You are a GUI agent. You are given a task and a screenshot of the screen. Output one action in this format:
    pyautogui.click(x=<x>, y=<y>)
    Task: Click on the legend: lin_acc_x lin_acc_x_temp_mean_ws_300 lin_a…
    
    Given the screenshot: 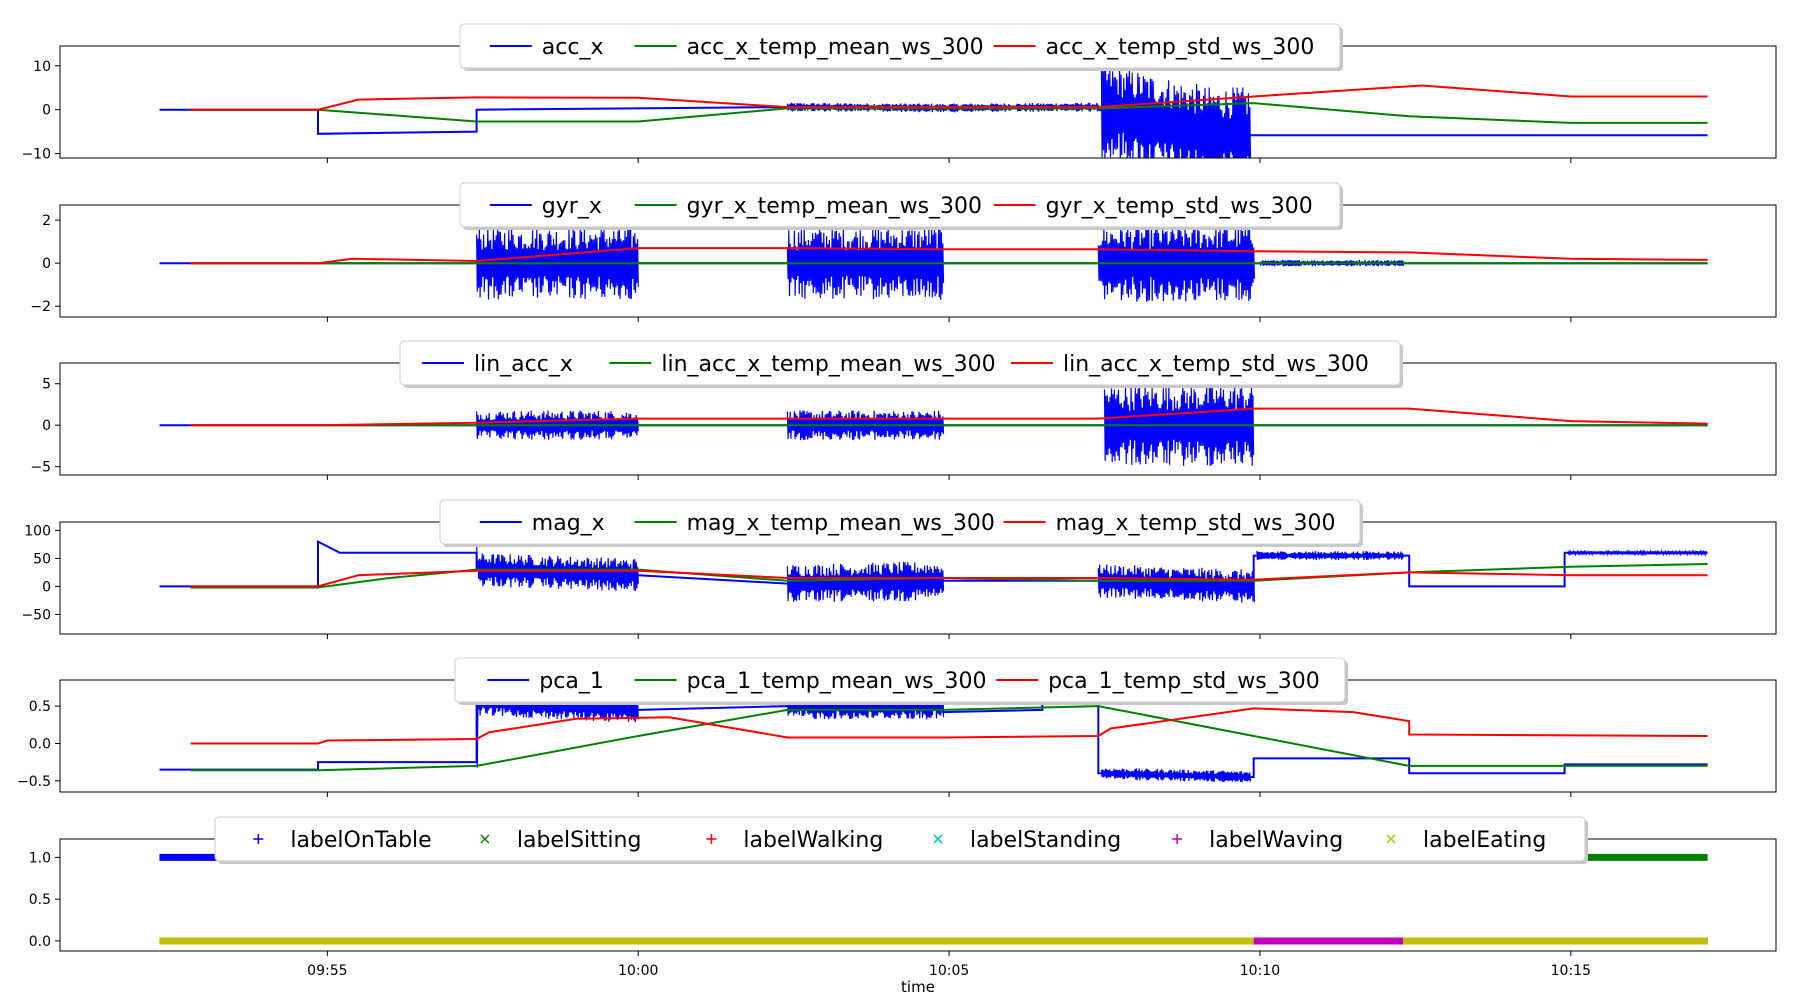 What is the action you would take?
    pyautogui.click(x=901, y=364)
    